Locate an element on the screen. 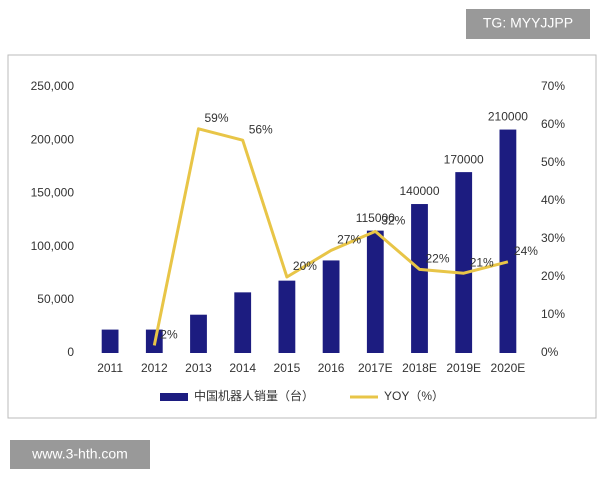 The width and height of the screenshot is (600, 480). x-tick-label: 2019E is located at coordinates (463, 368).